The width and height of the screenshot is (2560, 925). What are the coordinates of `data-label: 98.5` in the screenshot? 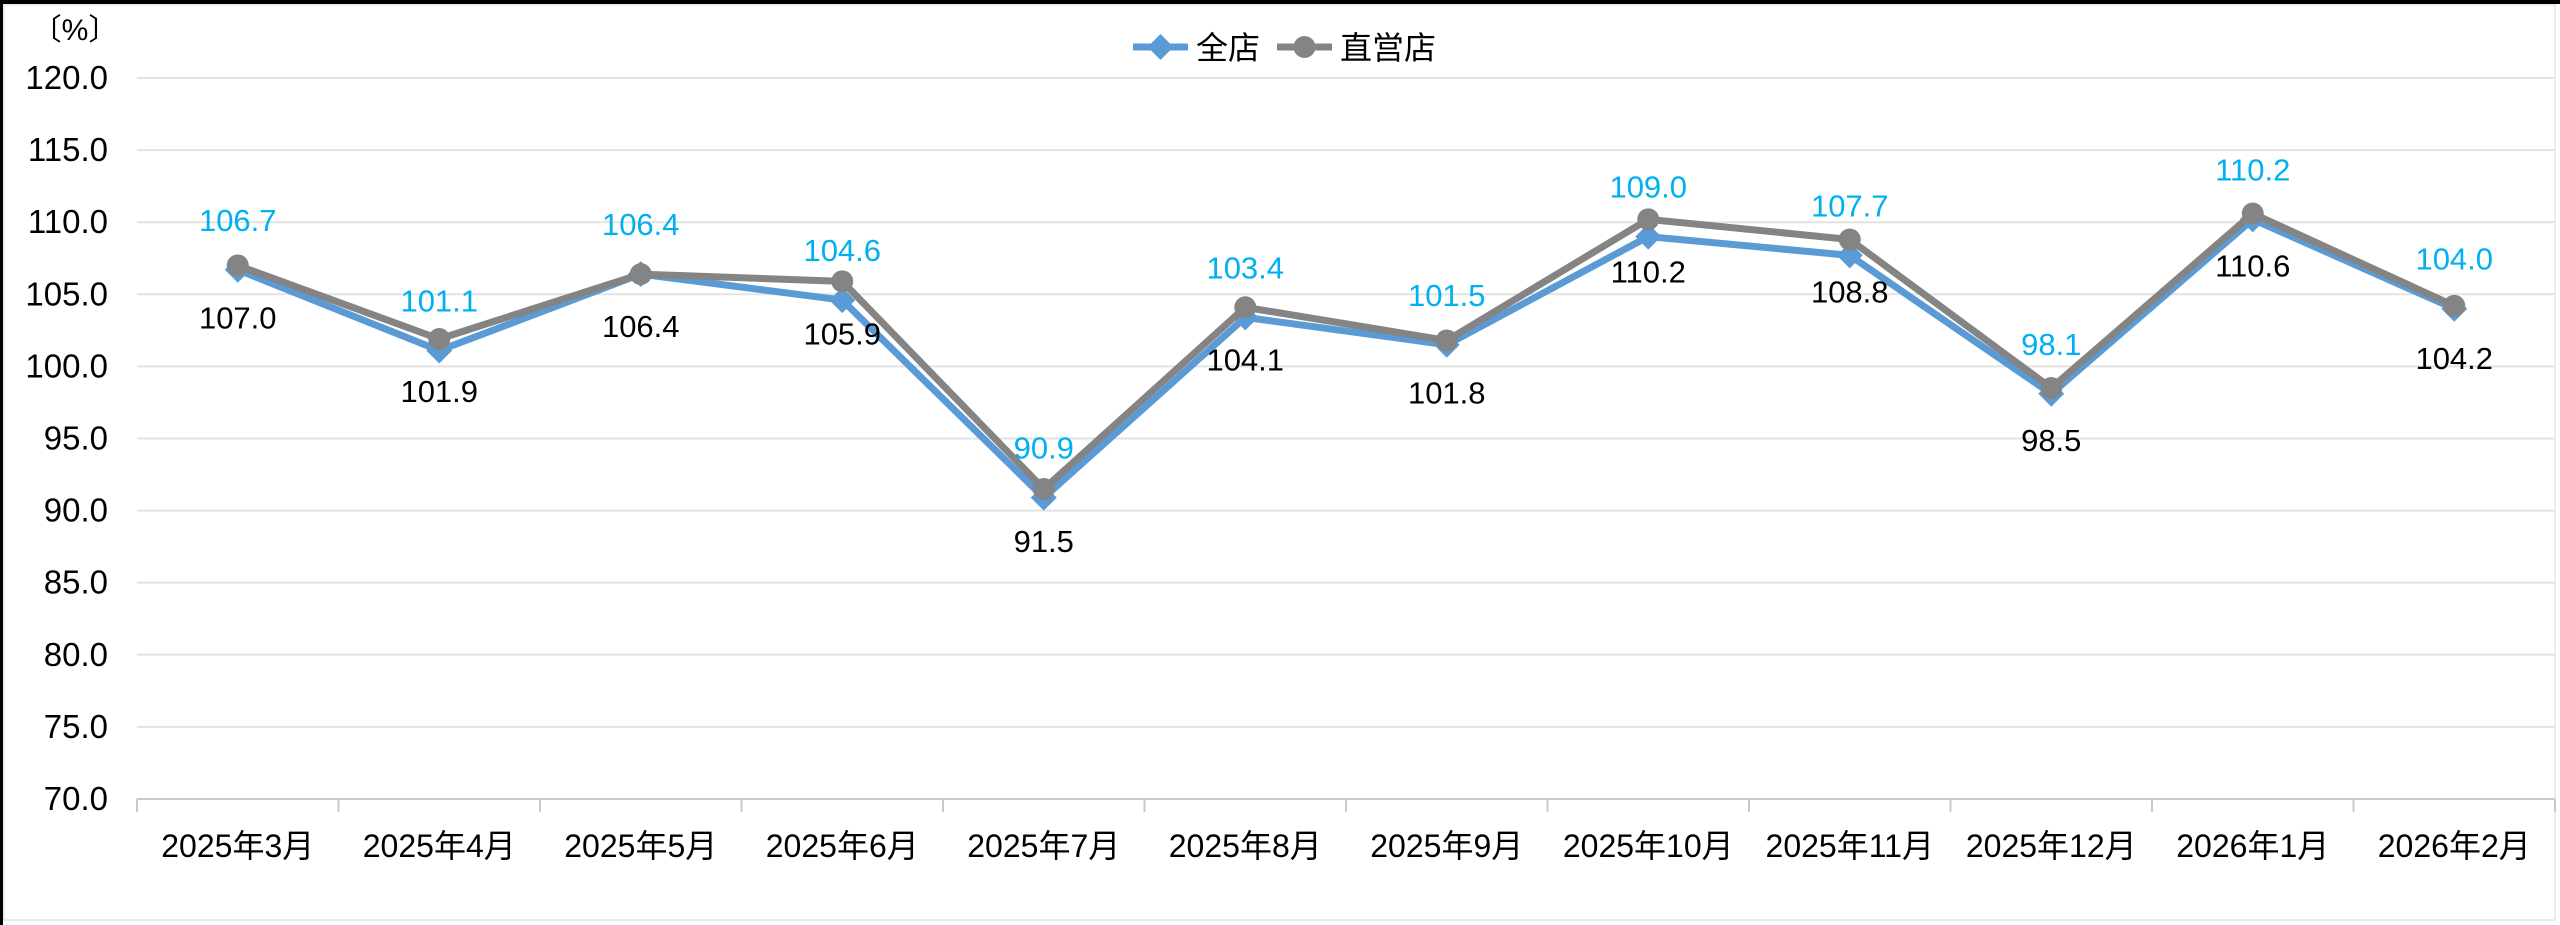 It's located at (2051, 440).